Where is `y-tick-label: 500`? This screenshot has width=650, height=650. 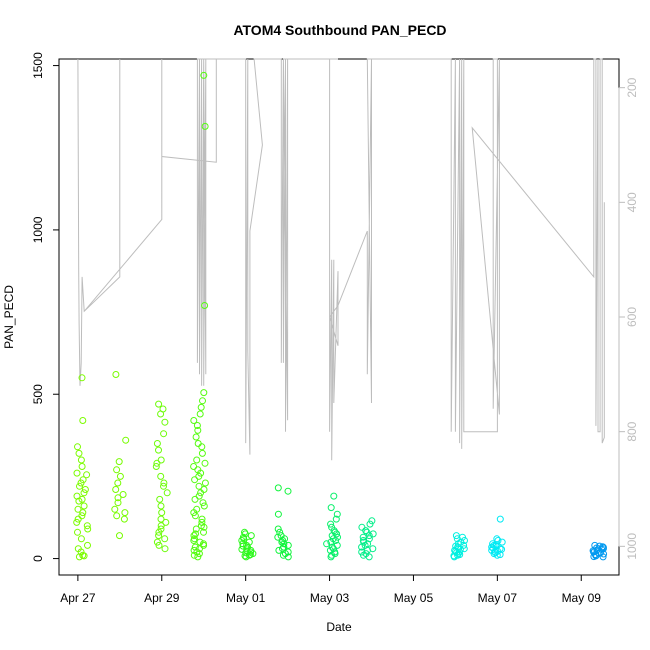 y-tick-label: 500 is located at coordinates (38, 394).